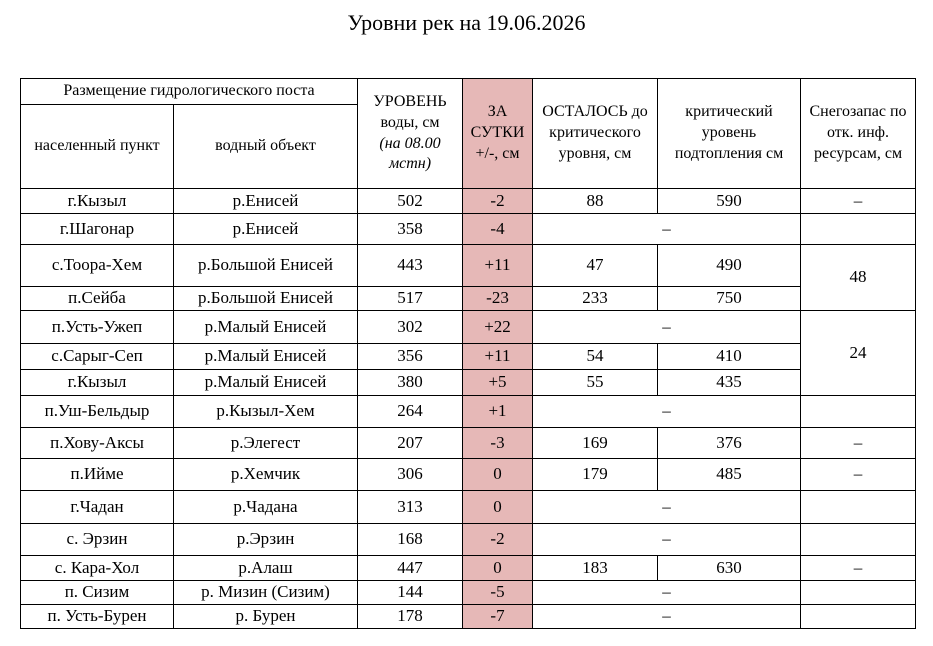  What do you see at coordinates (97, 298) in the screenshot?
I see `settlement: п.Сейба` at bounding box center [97, 298].